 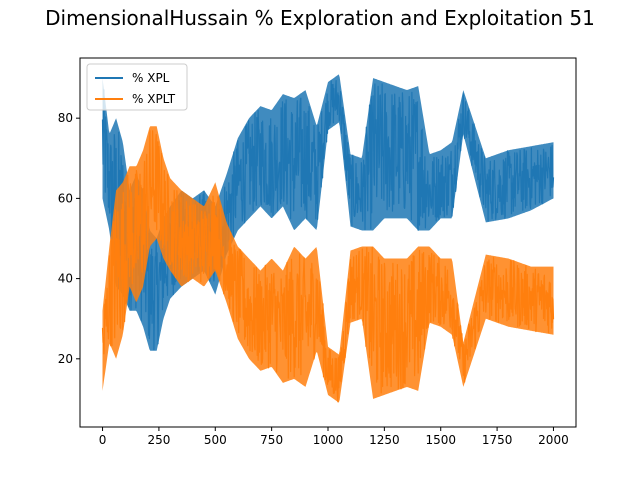 What do you see at coordinates (215, 440) in the screenshot?
I see `x-tick-label: 500` at bounding box center [215, 440].